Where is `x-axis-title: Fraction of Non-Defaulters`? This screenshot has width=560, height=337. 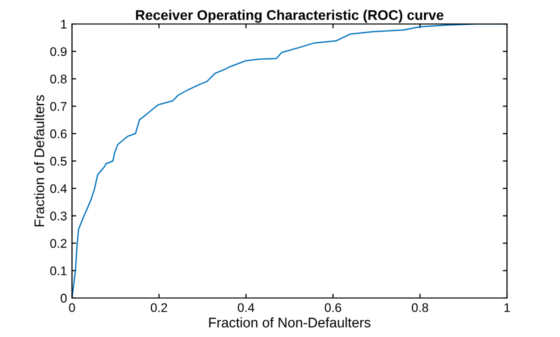 x-axis-title: Fraction of Non-Defaulters is located at coordinates (289, 322).